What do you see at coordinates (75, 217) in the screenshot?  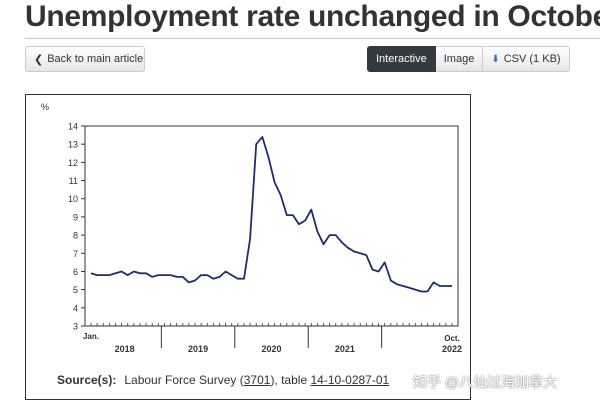 I see `y-tick-label: 9` at bounding box center [75, 217].